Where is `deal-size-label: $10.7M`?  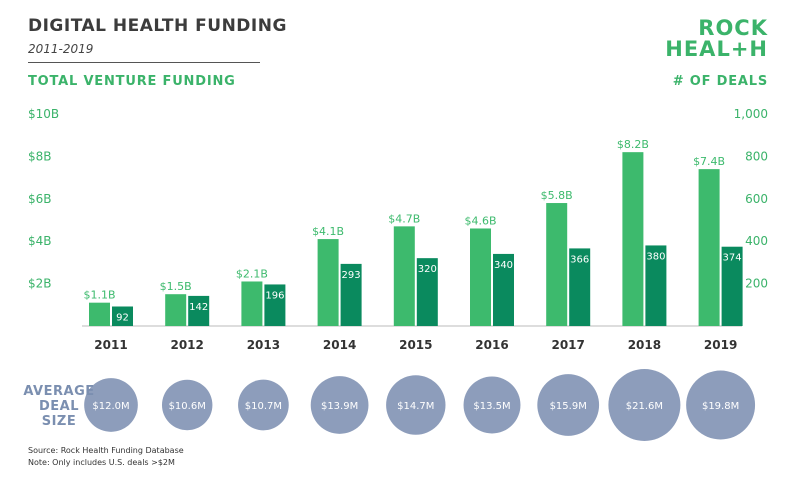 deal-size-label: $10.7M is located at coordinates (263, 406).